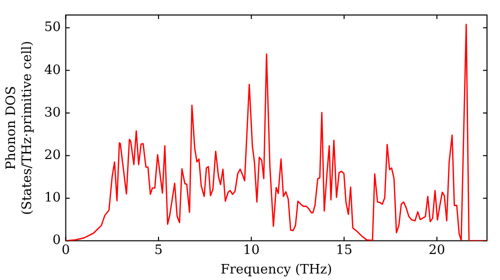  Describe the element at coordinates (19, 127) in the screenshot. I see `y-axis-title: Phonon DOS (States/THz·primitive cell)` at that location.